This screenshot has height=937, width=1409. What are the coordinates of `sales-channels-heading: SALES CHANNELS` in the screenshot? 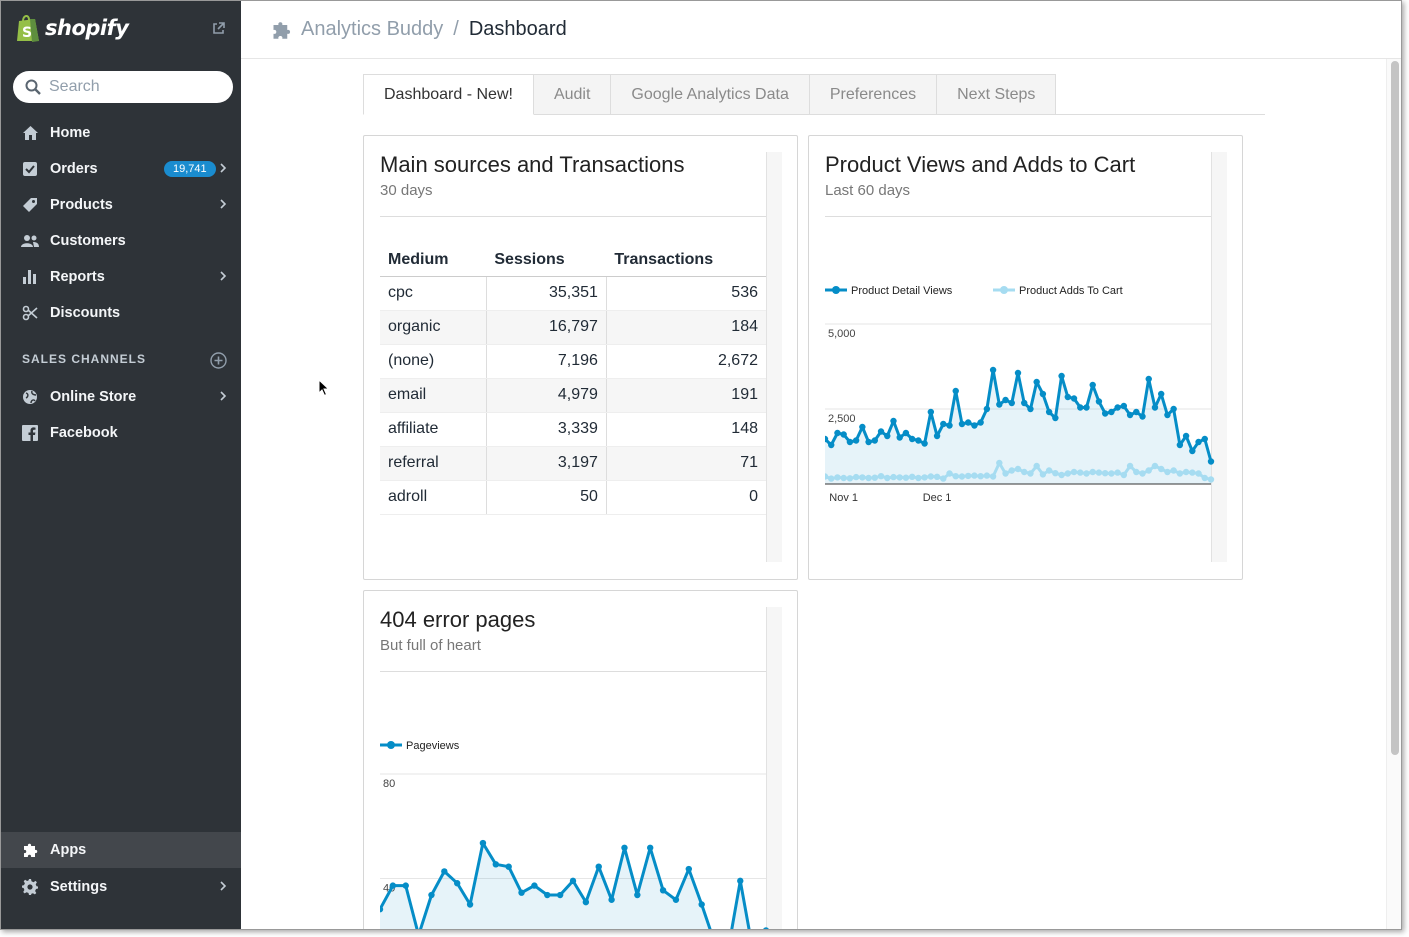 It's located at (84, 359).